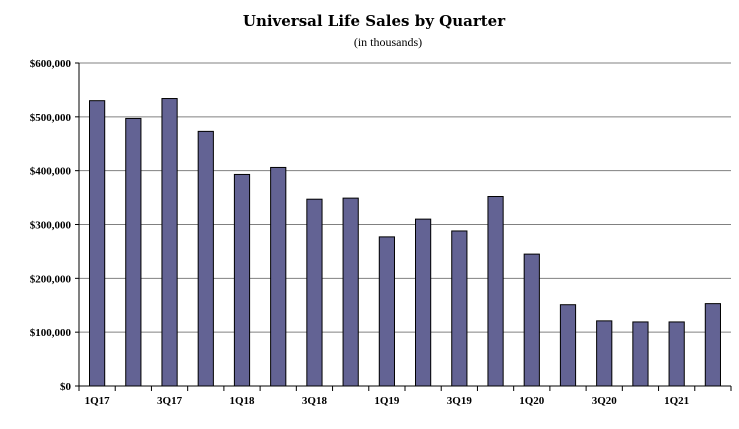  I want to click on chart-title: Universal Life Sales by Quarter, so click(374, 21).